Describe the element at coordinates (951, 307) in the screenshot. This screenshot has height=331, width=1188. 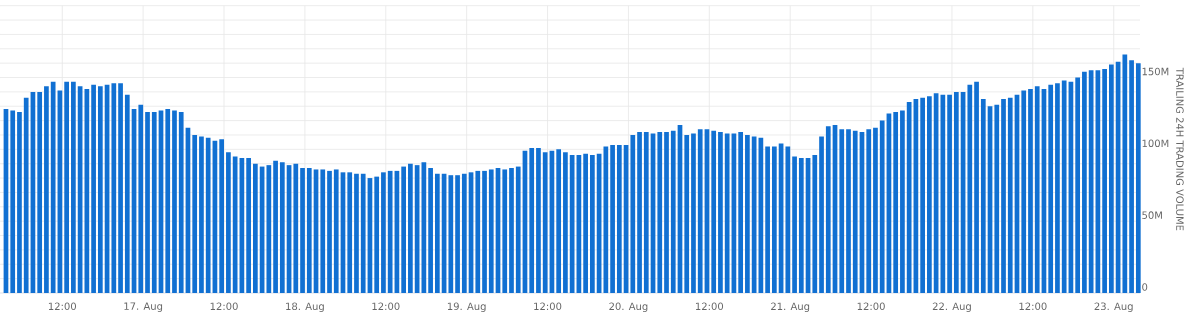
I see `x-tick-label: 22. Aug` at that location.